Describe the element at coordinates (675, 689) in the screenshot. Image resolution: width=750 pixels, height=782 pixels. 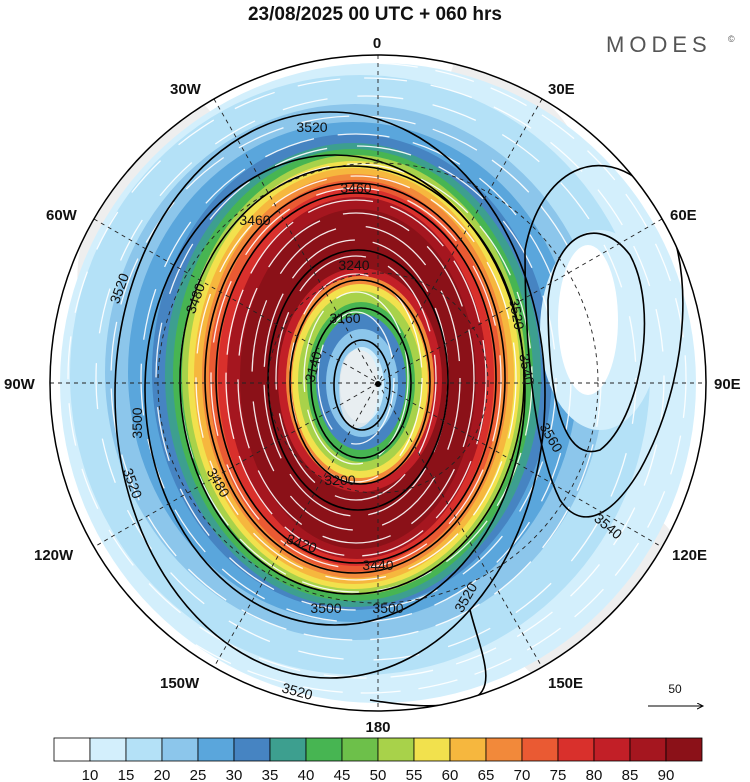
I see `reference-vector-label: 50` at that location.